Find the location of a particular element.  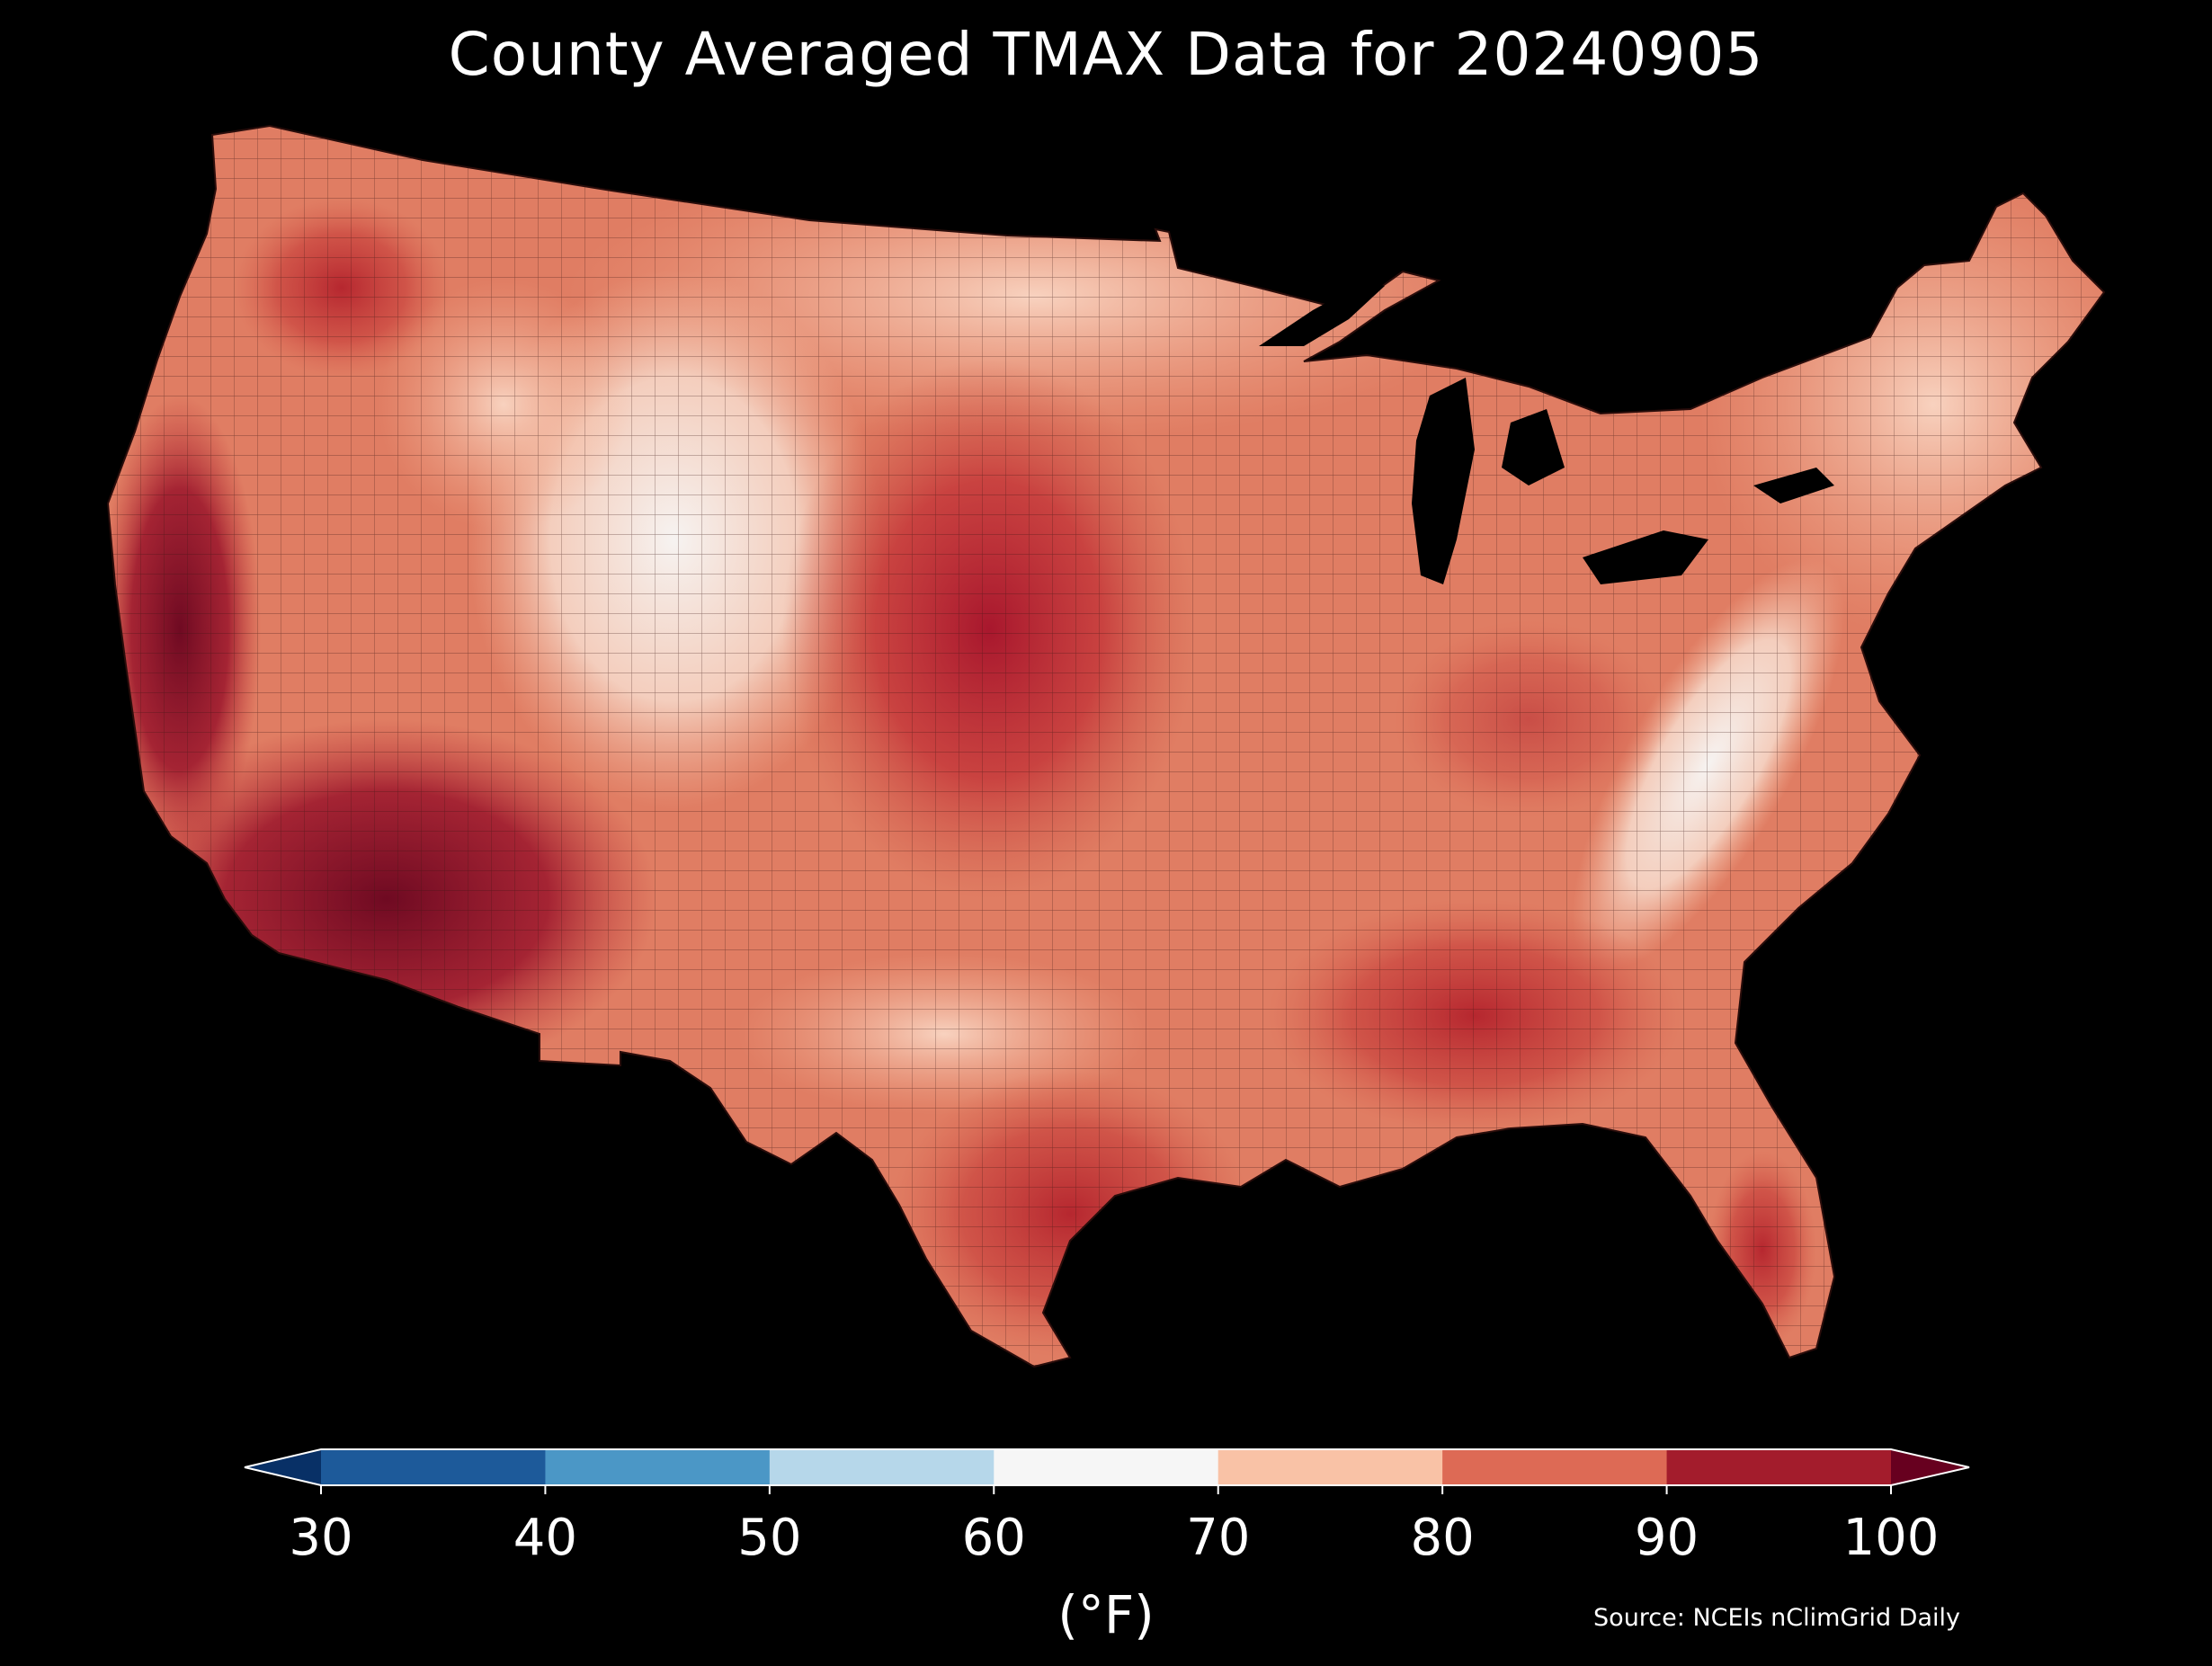

source-credit: Source: NCEIs nClimGrid Daily is located at coordinates (1776, 1618).